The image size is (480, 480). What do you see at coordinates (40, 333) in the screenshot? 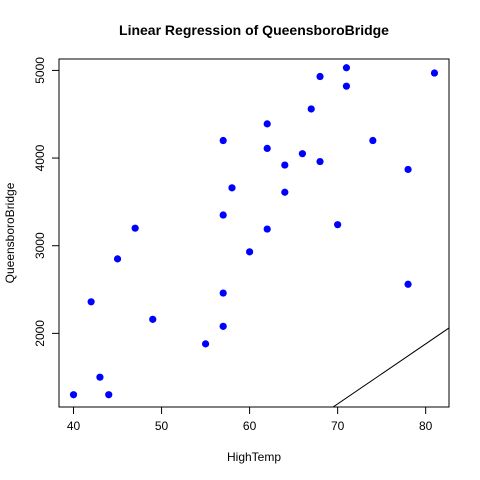
I see `y-tick-label: 2000` at bounding box center [40, 333].